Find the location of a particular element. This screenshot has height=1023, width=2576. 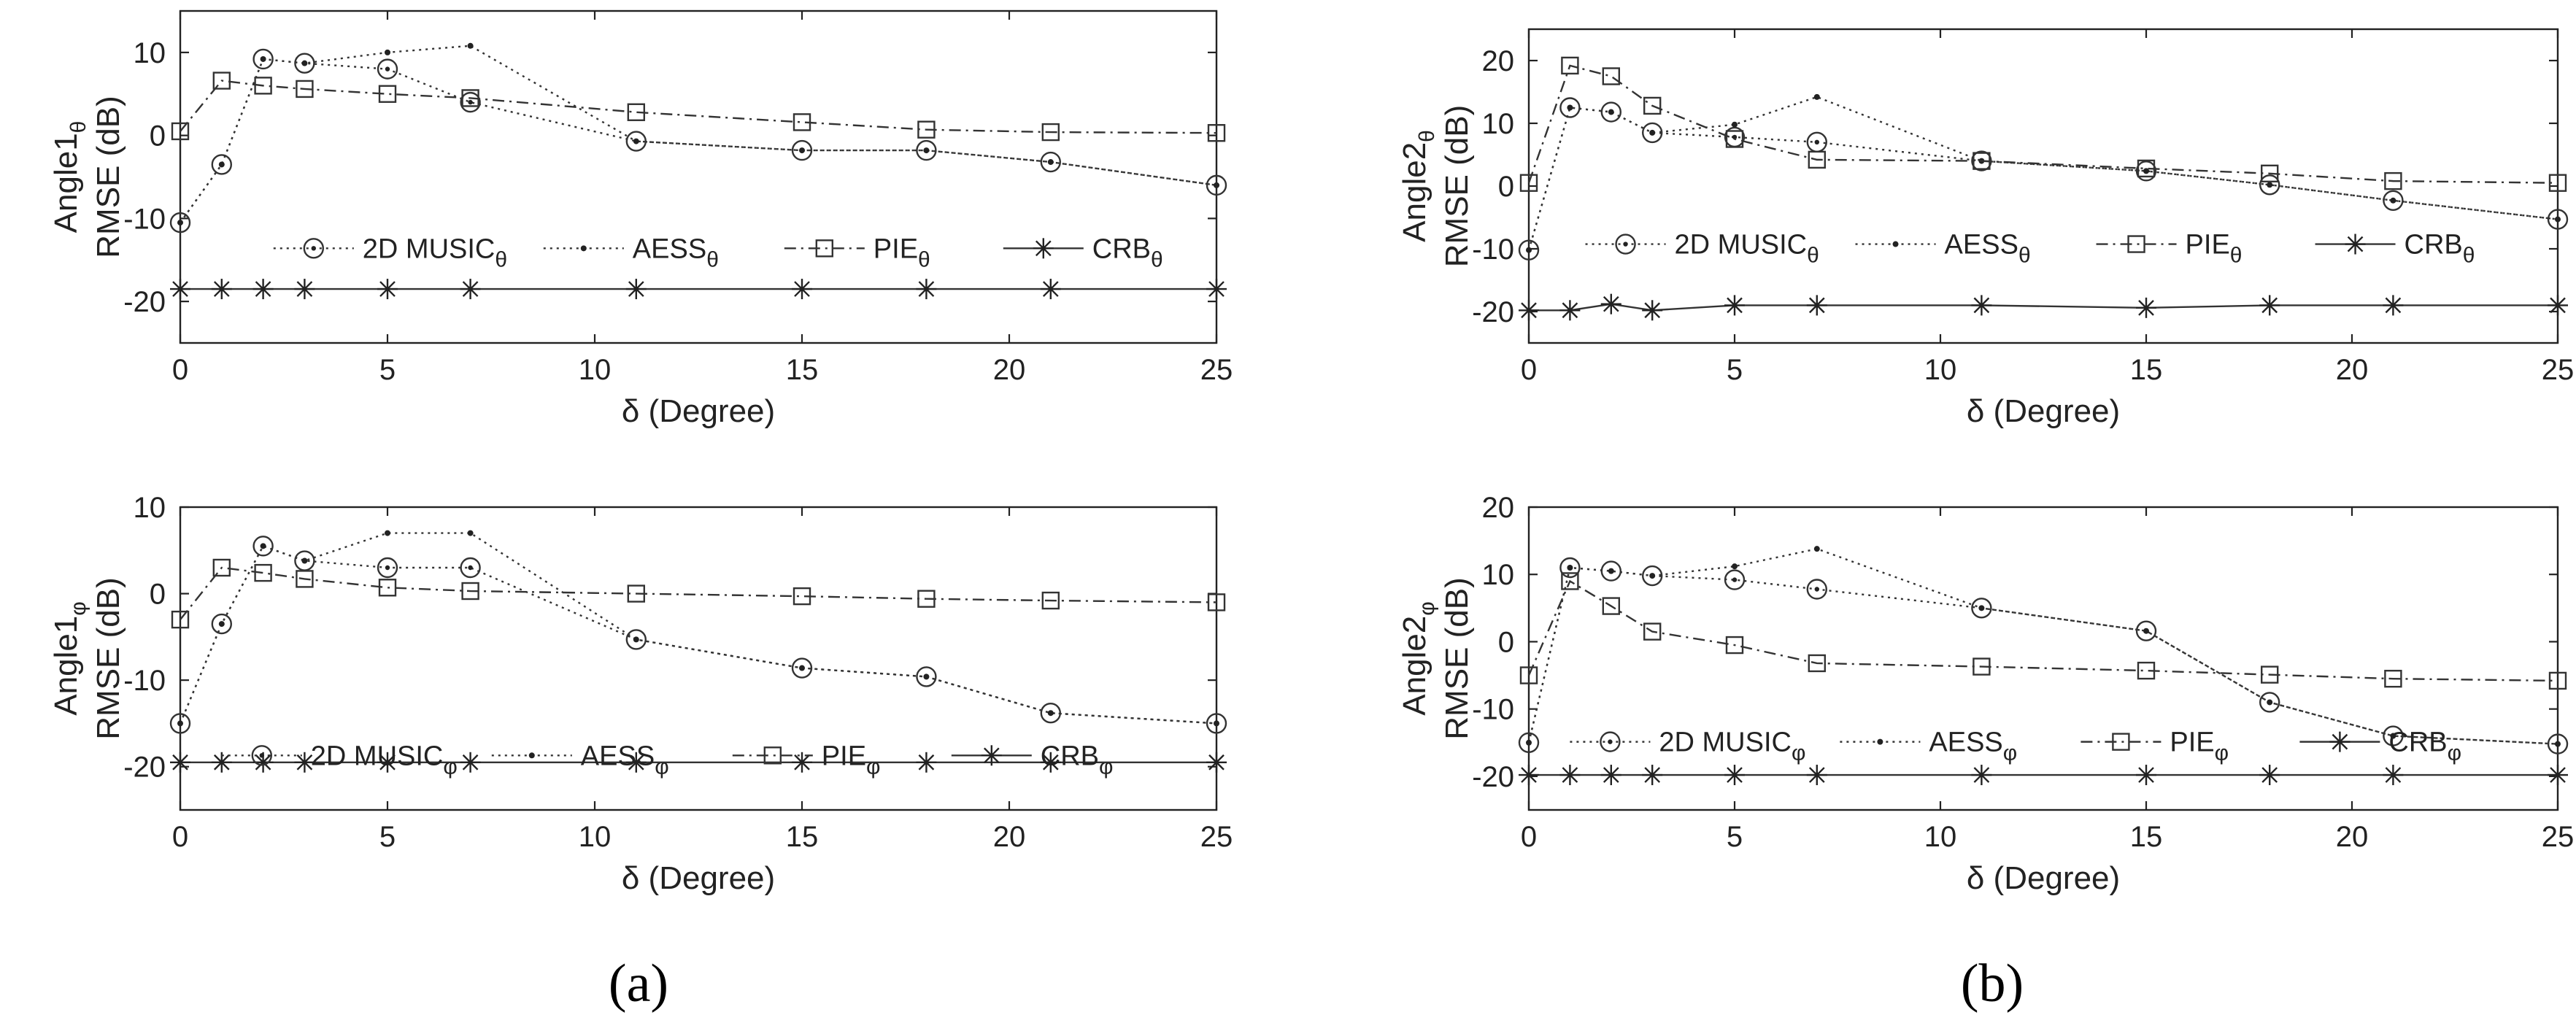

x-axis-label: δ (Degree) is located at coordinates (698, 878).